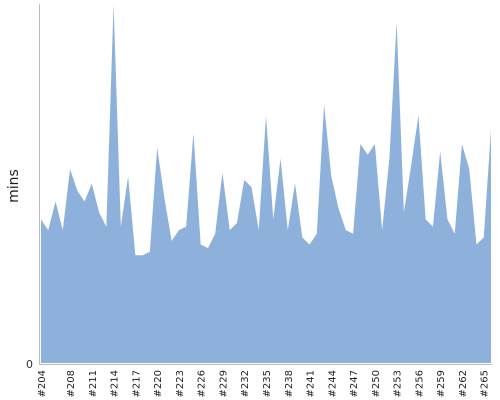  Describe the element at coordinates (158, 383) in the screenshot. I see `x-tick-label: #220` at that location.